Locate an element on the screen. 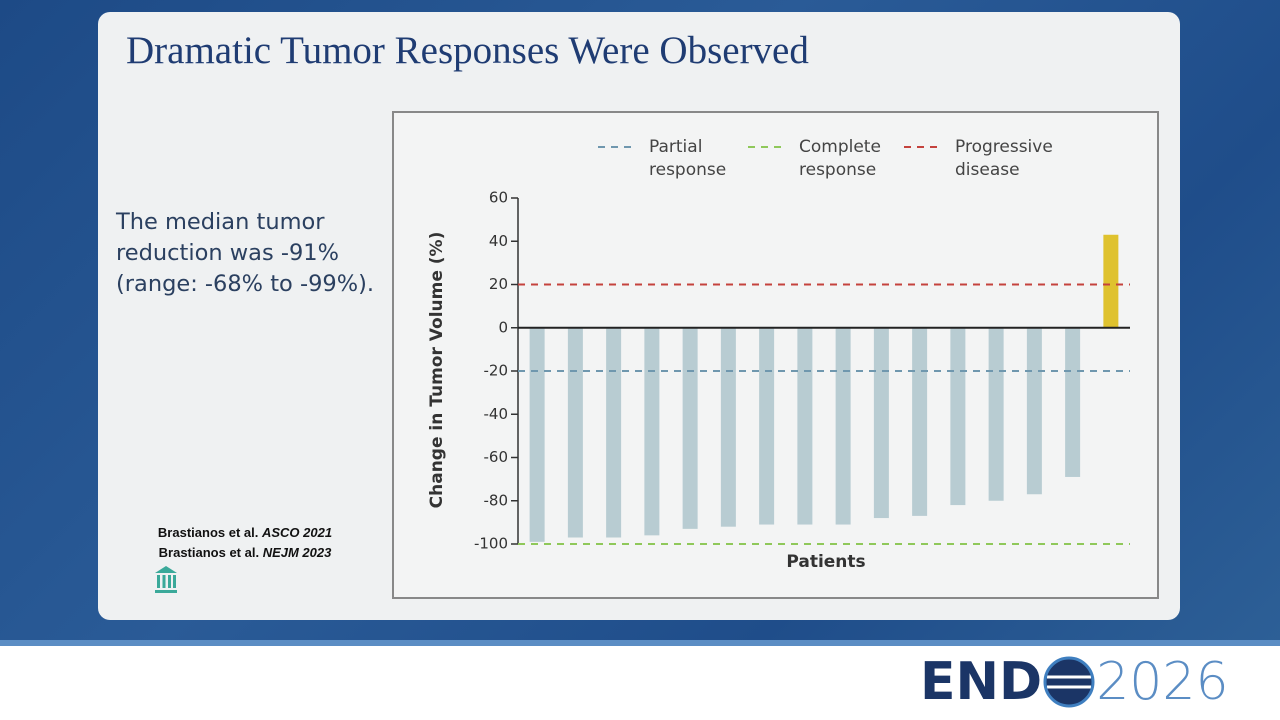 The height and width of the screenshot is (720, 1280). y-axis-label: Change in Tumor Volume (%) is located at coordinates (437, 370).